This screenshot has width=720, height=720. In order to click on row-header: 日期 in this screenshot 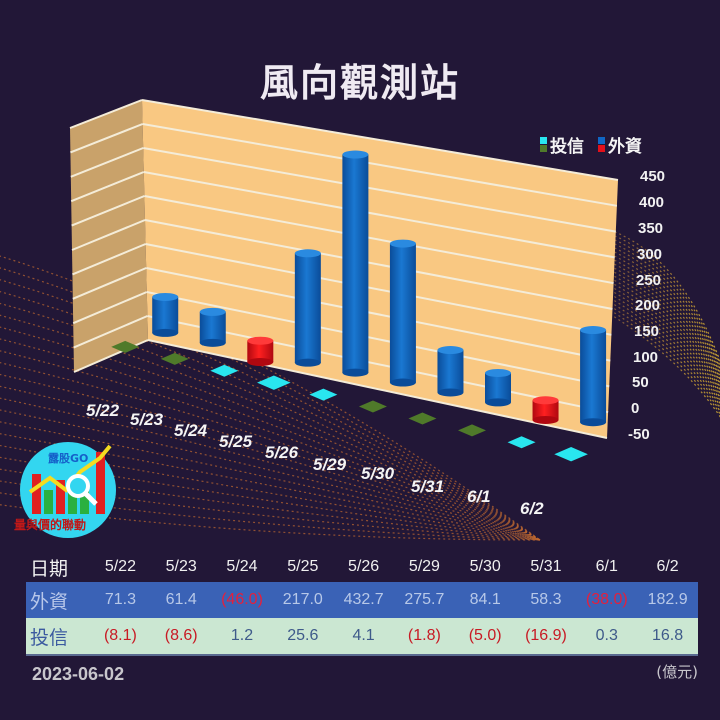, I will do `click(49, 568)`.